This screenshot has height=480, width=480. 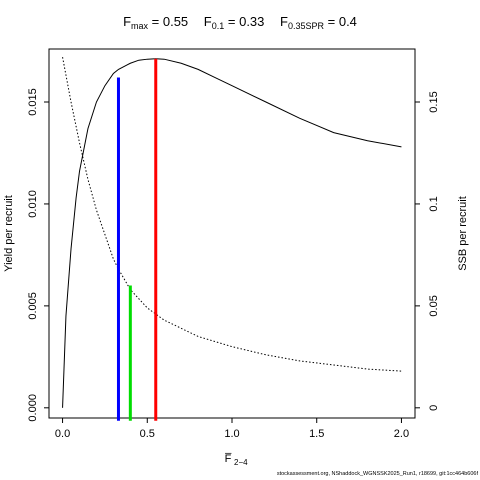 I want to click on x-tick-label: 0.0, so click(x=62, y=434).